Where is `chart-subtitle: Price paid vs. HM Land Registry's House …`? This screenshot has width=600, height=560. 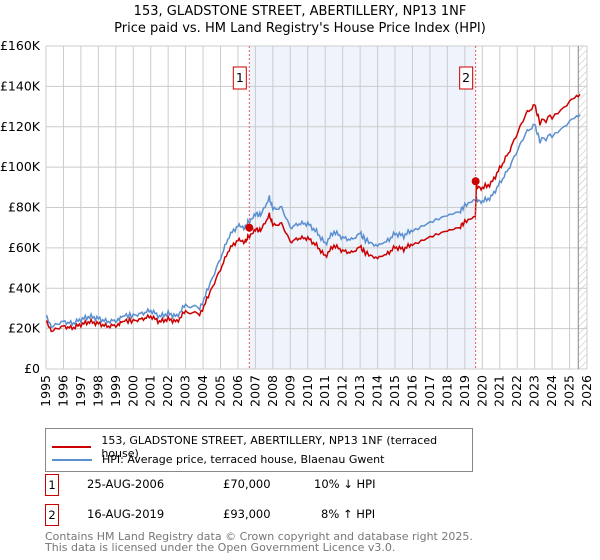 chart-subtitle: Price paid vs. HM Land Registry's House … is located at coordinates (300, 28).